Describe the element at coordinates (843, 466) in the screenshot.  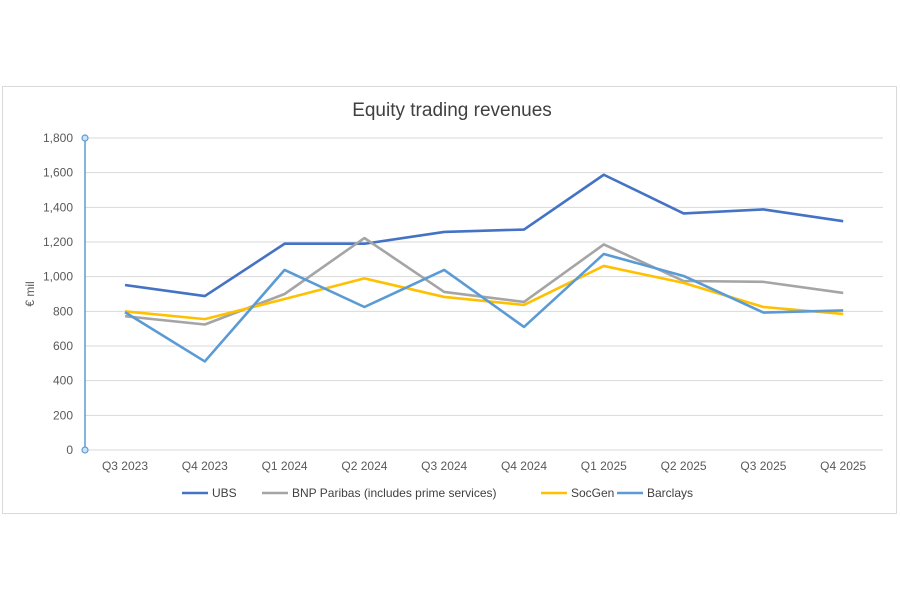
I see `x-tick-label: Q4 2025` at that location.